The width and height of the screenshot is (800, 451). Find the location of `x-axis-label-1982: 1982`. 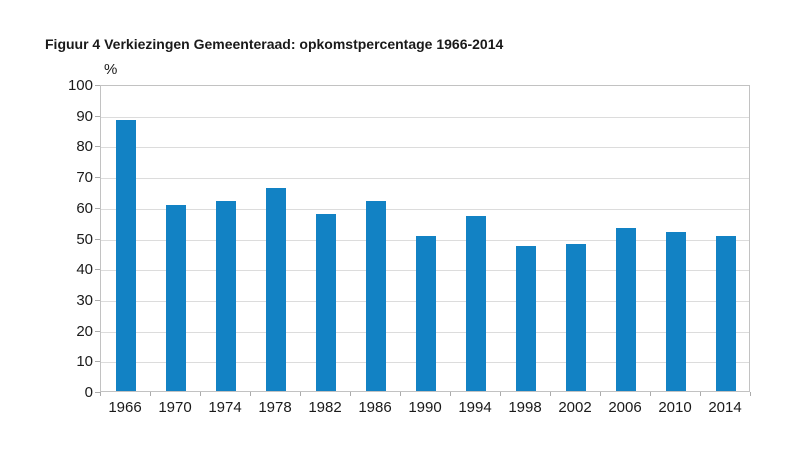

x-axis-label-1982: 1982 is located at coordinates (325, 407).